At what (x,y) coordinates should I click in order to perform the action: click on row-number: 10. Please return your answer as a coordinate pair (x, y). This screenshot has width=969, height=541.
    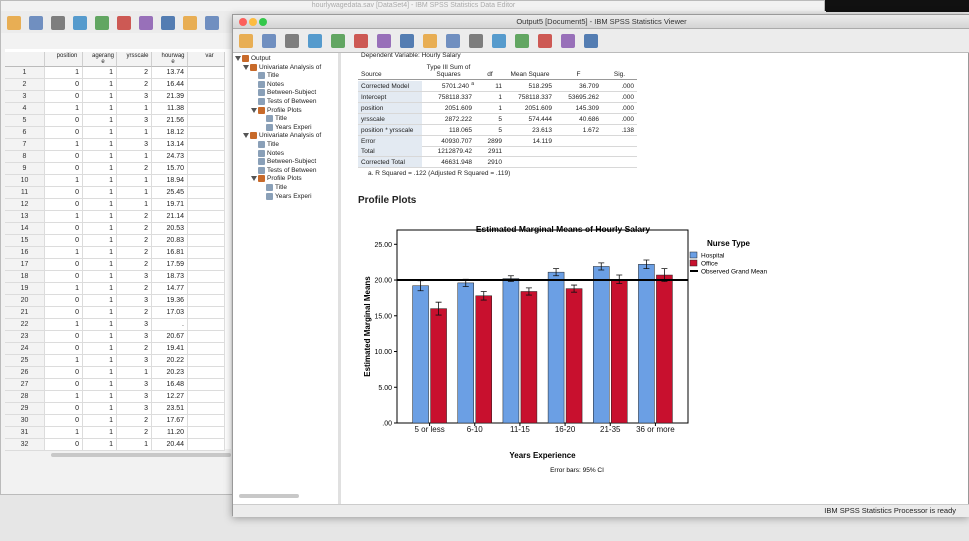
    Looking at the image, I should click on (25, 181).